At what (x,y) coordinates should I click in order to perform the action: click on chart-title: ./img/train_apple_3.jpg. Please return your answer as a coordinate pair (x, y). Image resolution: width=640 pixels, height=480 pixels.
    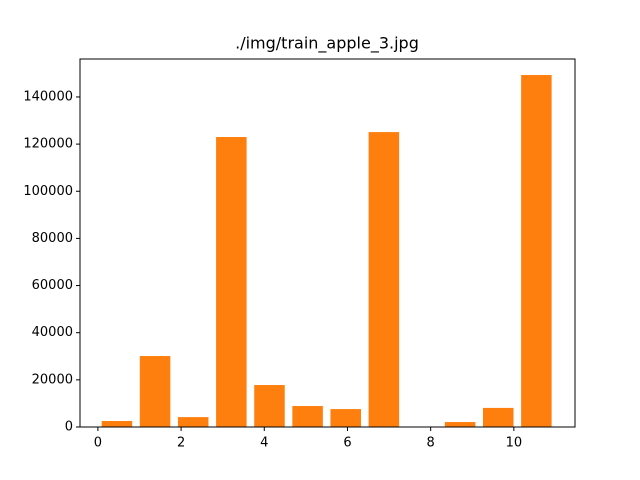
    Looking at the image, I should click on (327, 44).